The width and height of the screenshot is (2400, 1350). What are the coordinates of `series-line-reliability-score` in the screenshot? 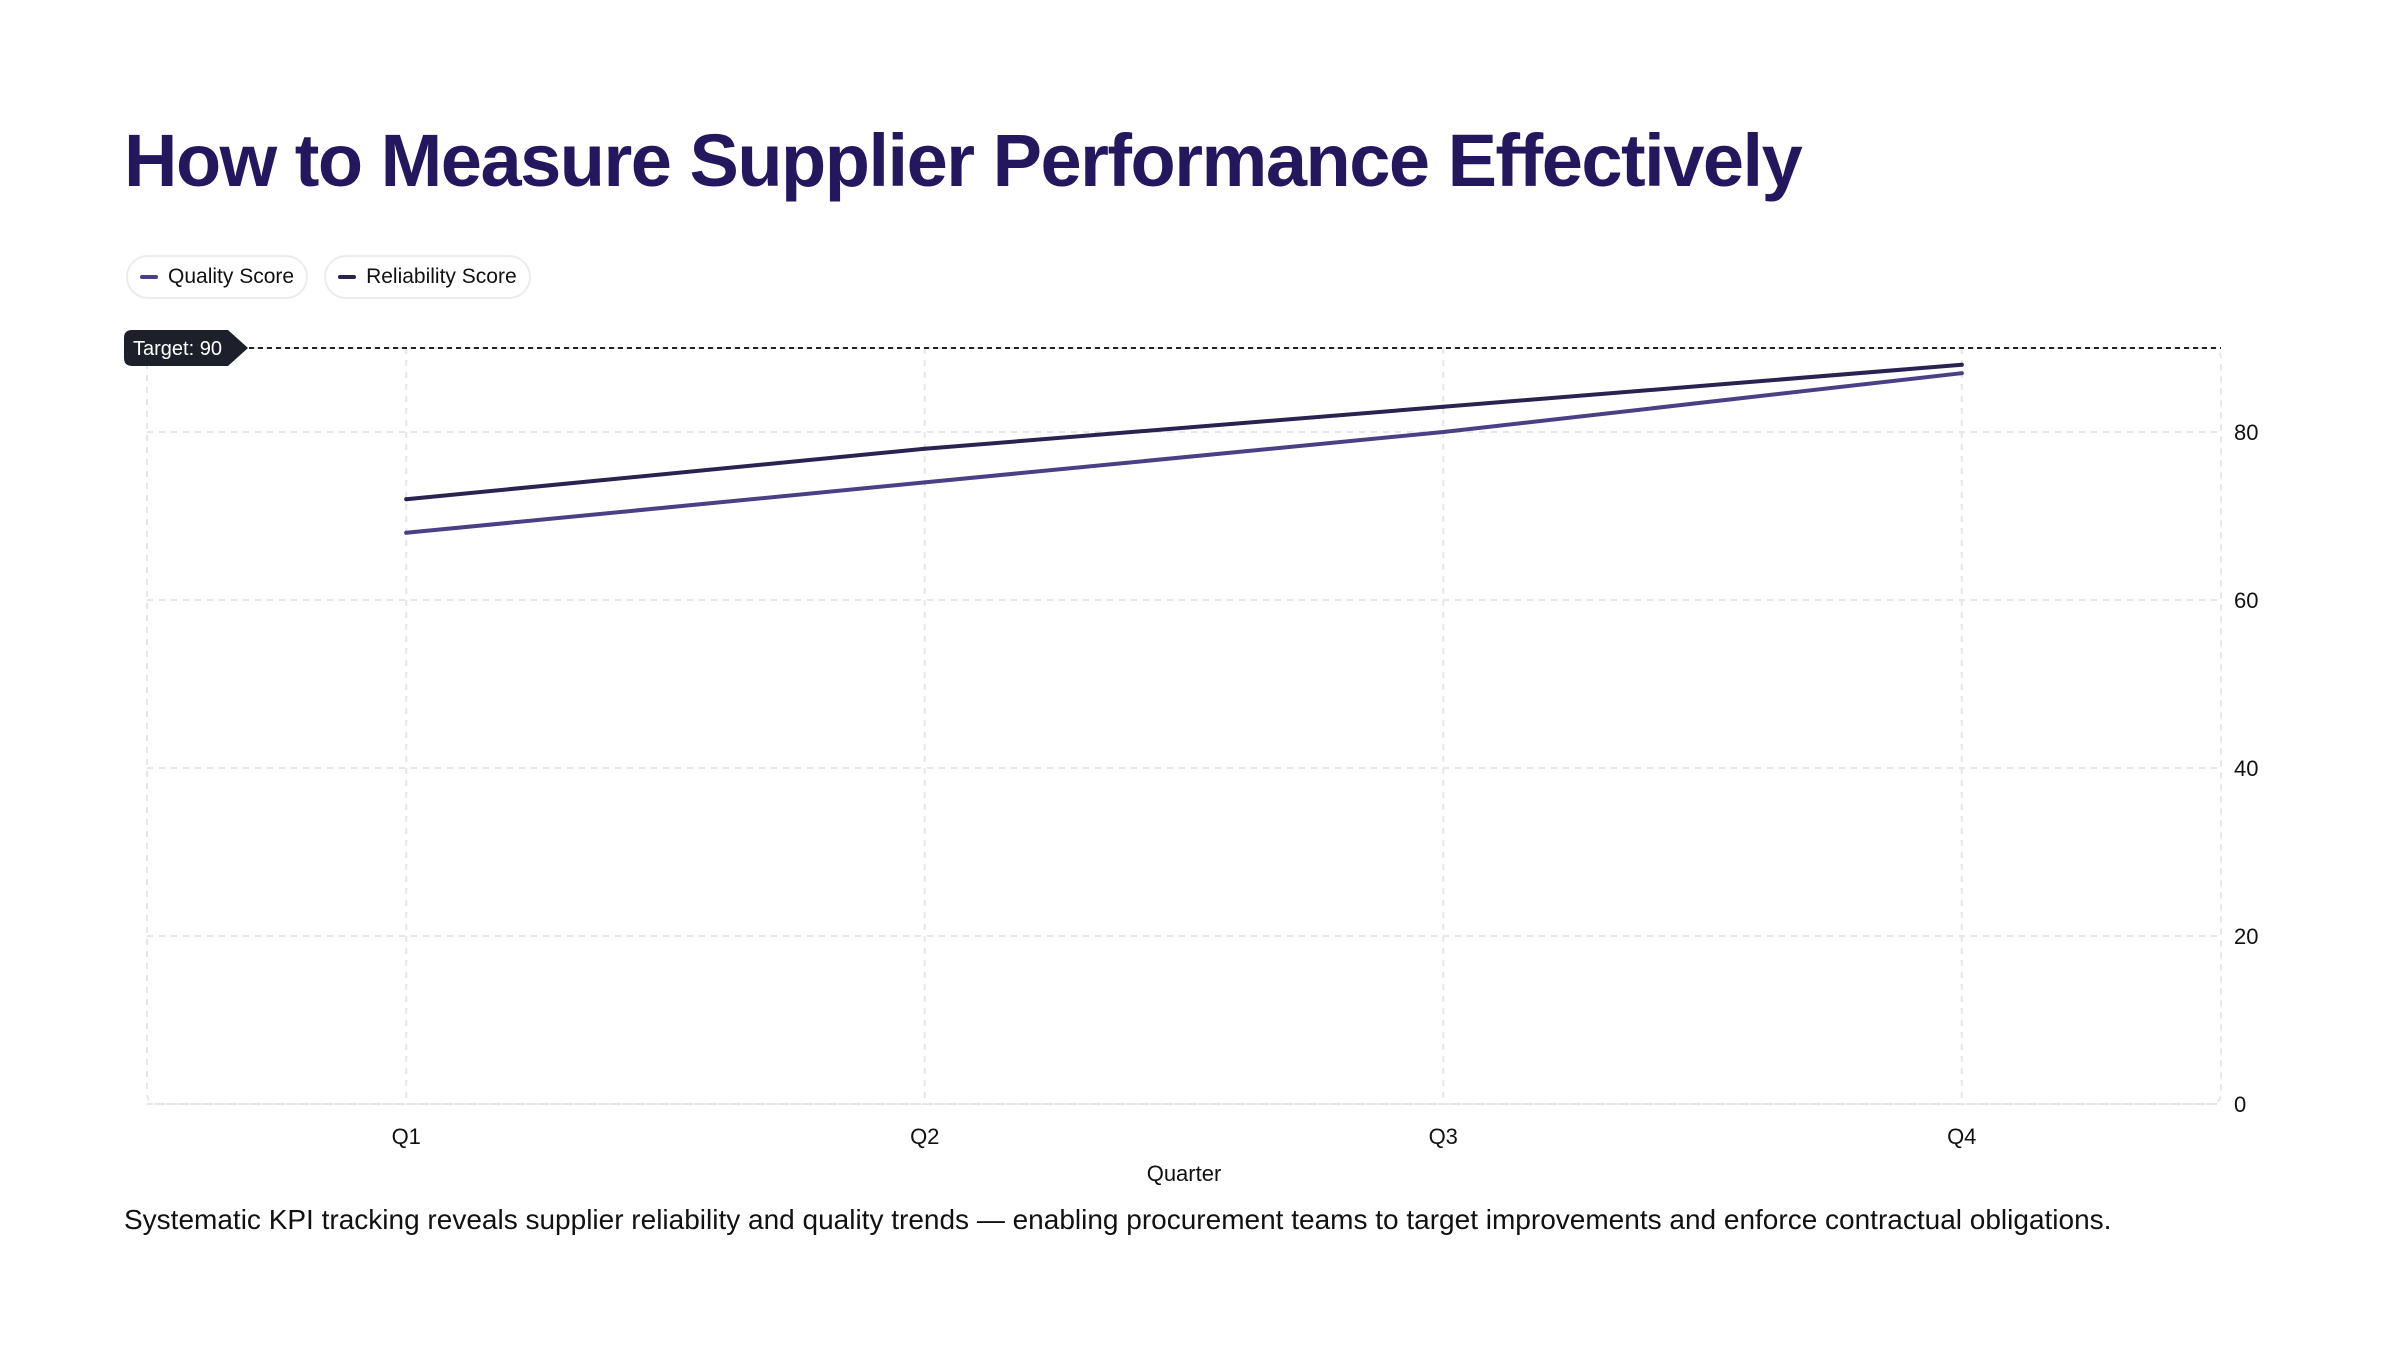 It's located at (1184, 432).